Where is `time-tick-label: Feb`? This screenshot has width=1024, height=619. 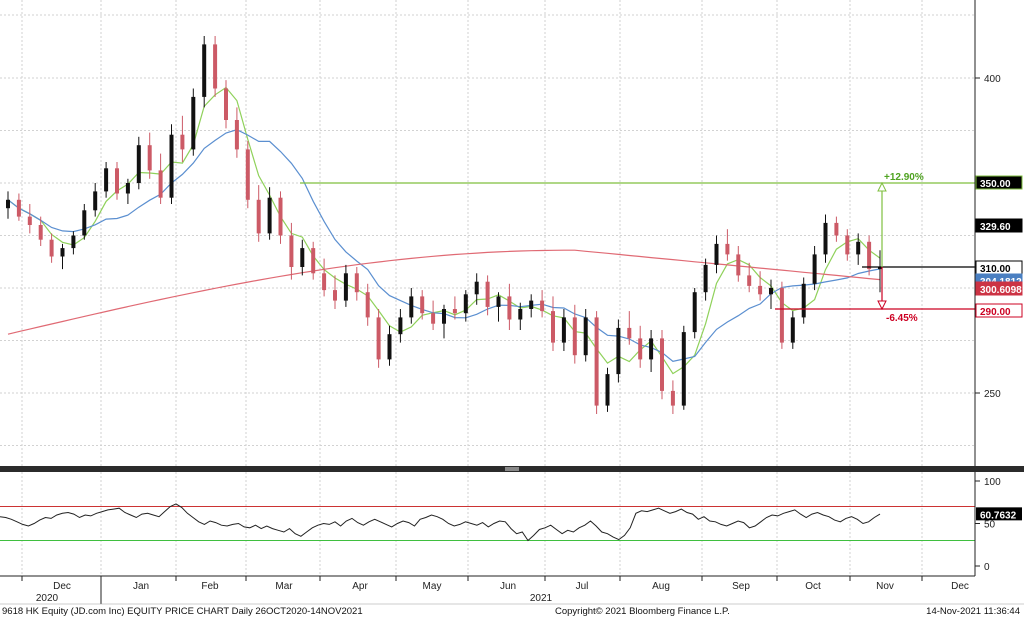 time-tick-label: Feb is located at coordinates (210, 586).